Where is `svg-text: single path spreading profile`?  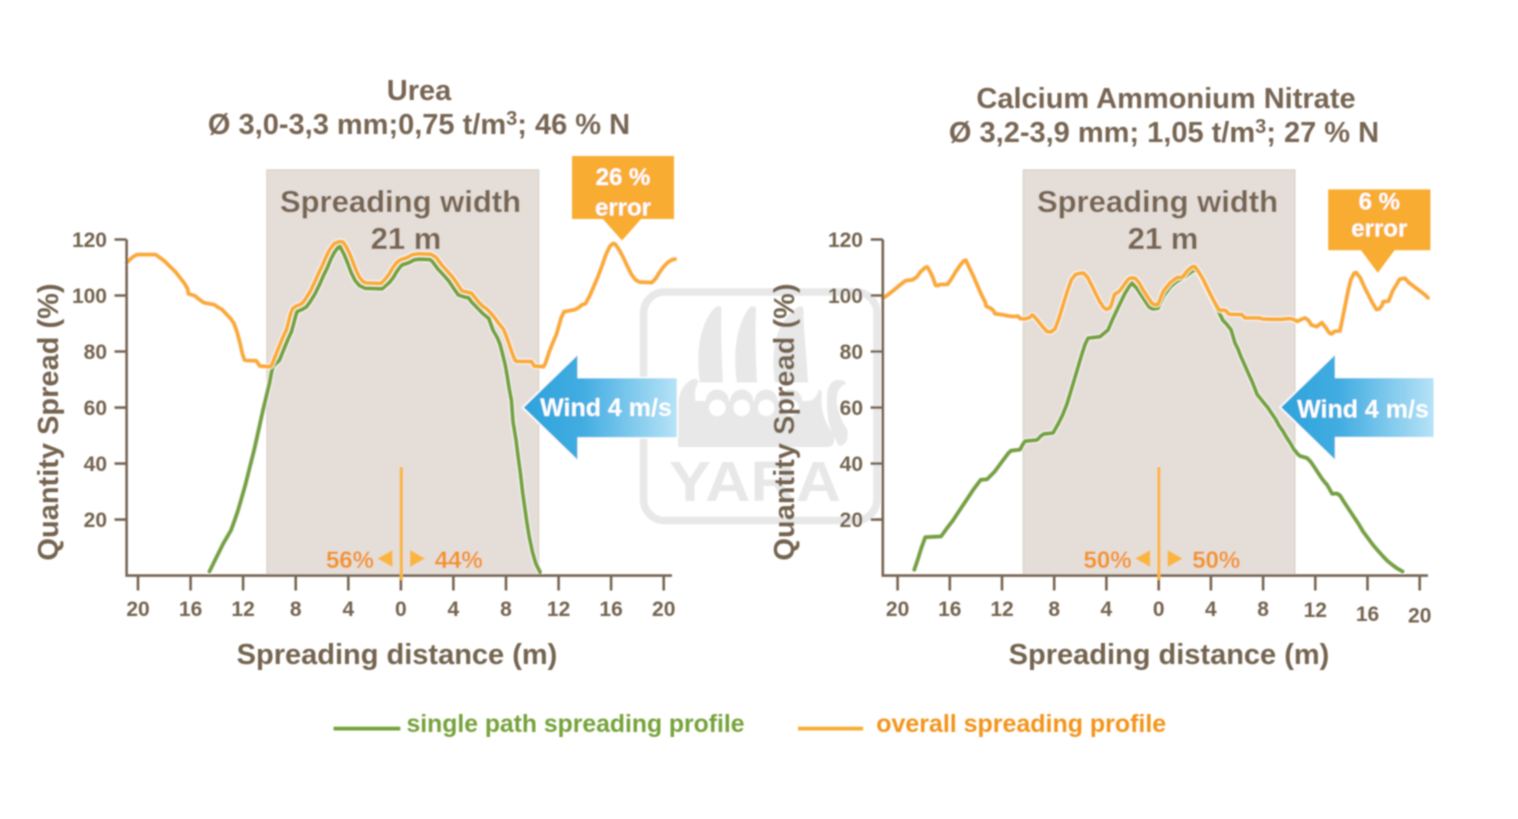
svg-text: single path spreading profile is located at coordinates (576, 724).